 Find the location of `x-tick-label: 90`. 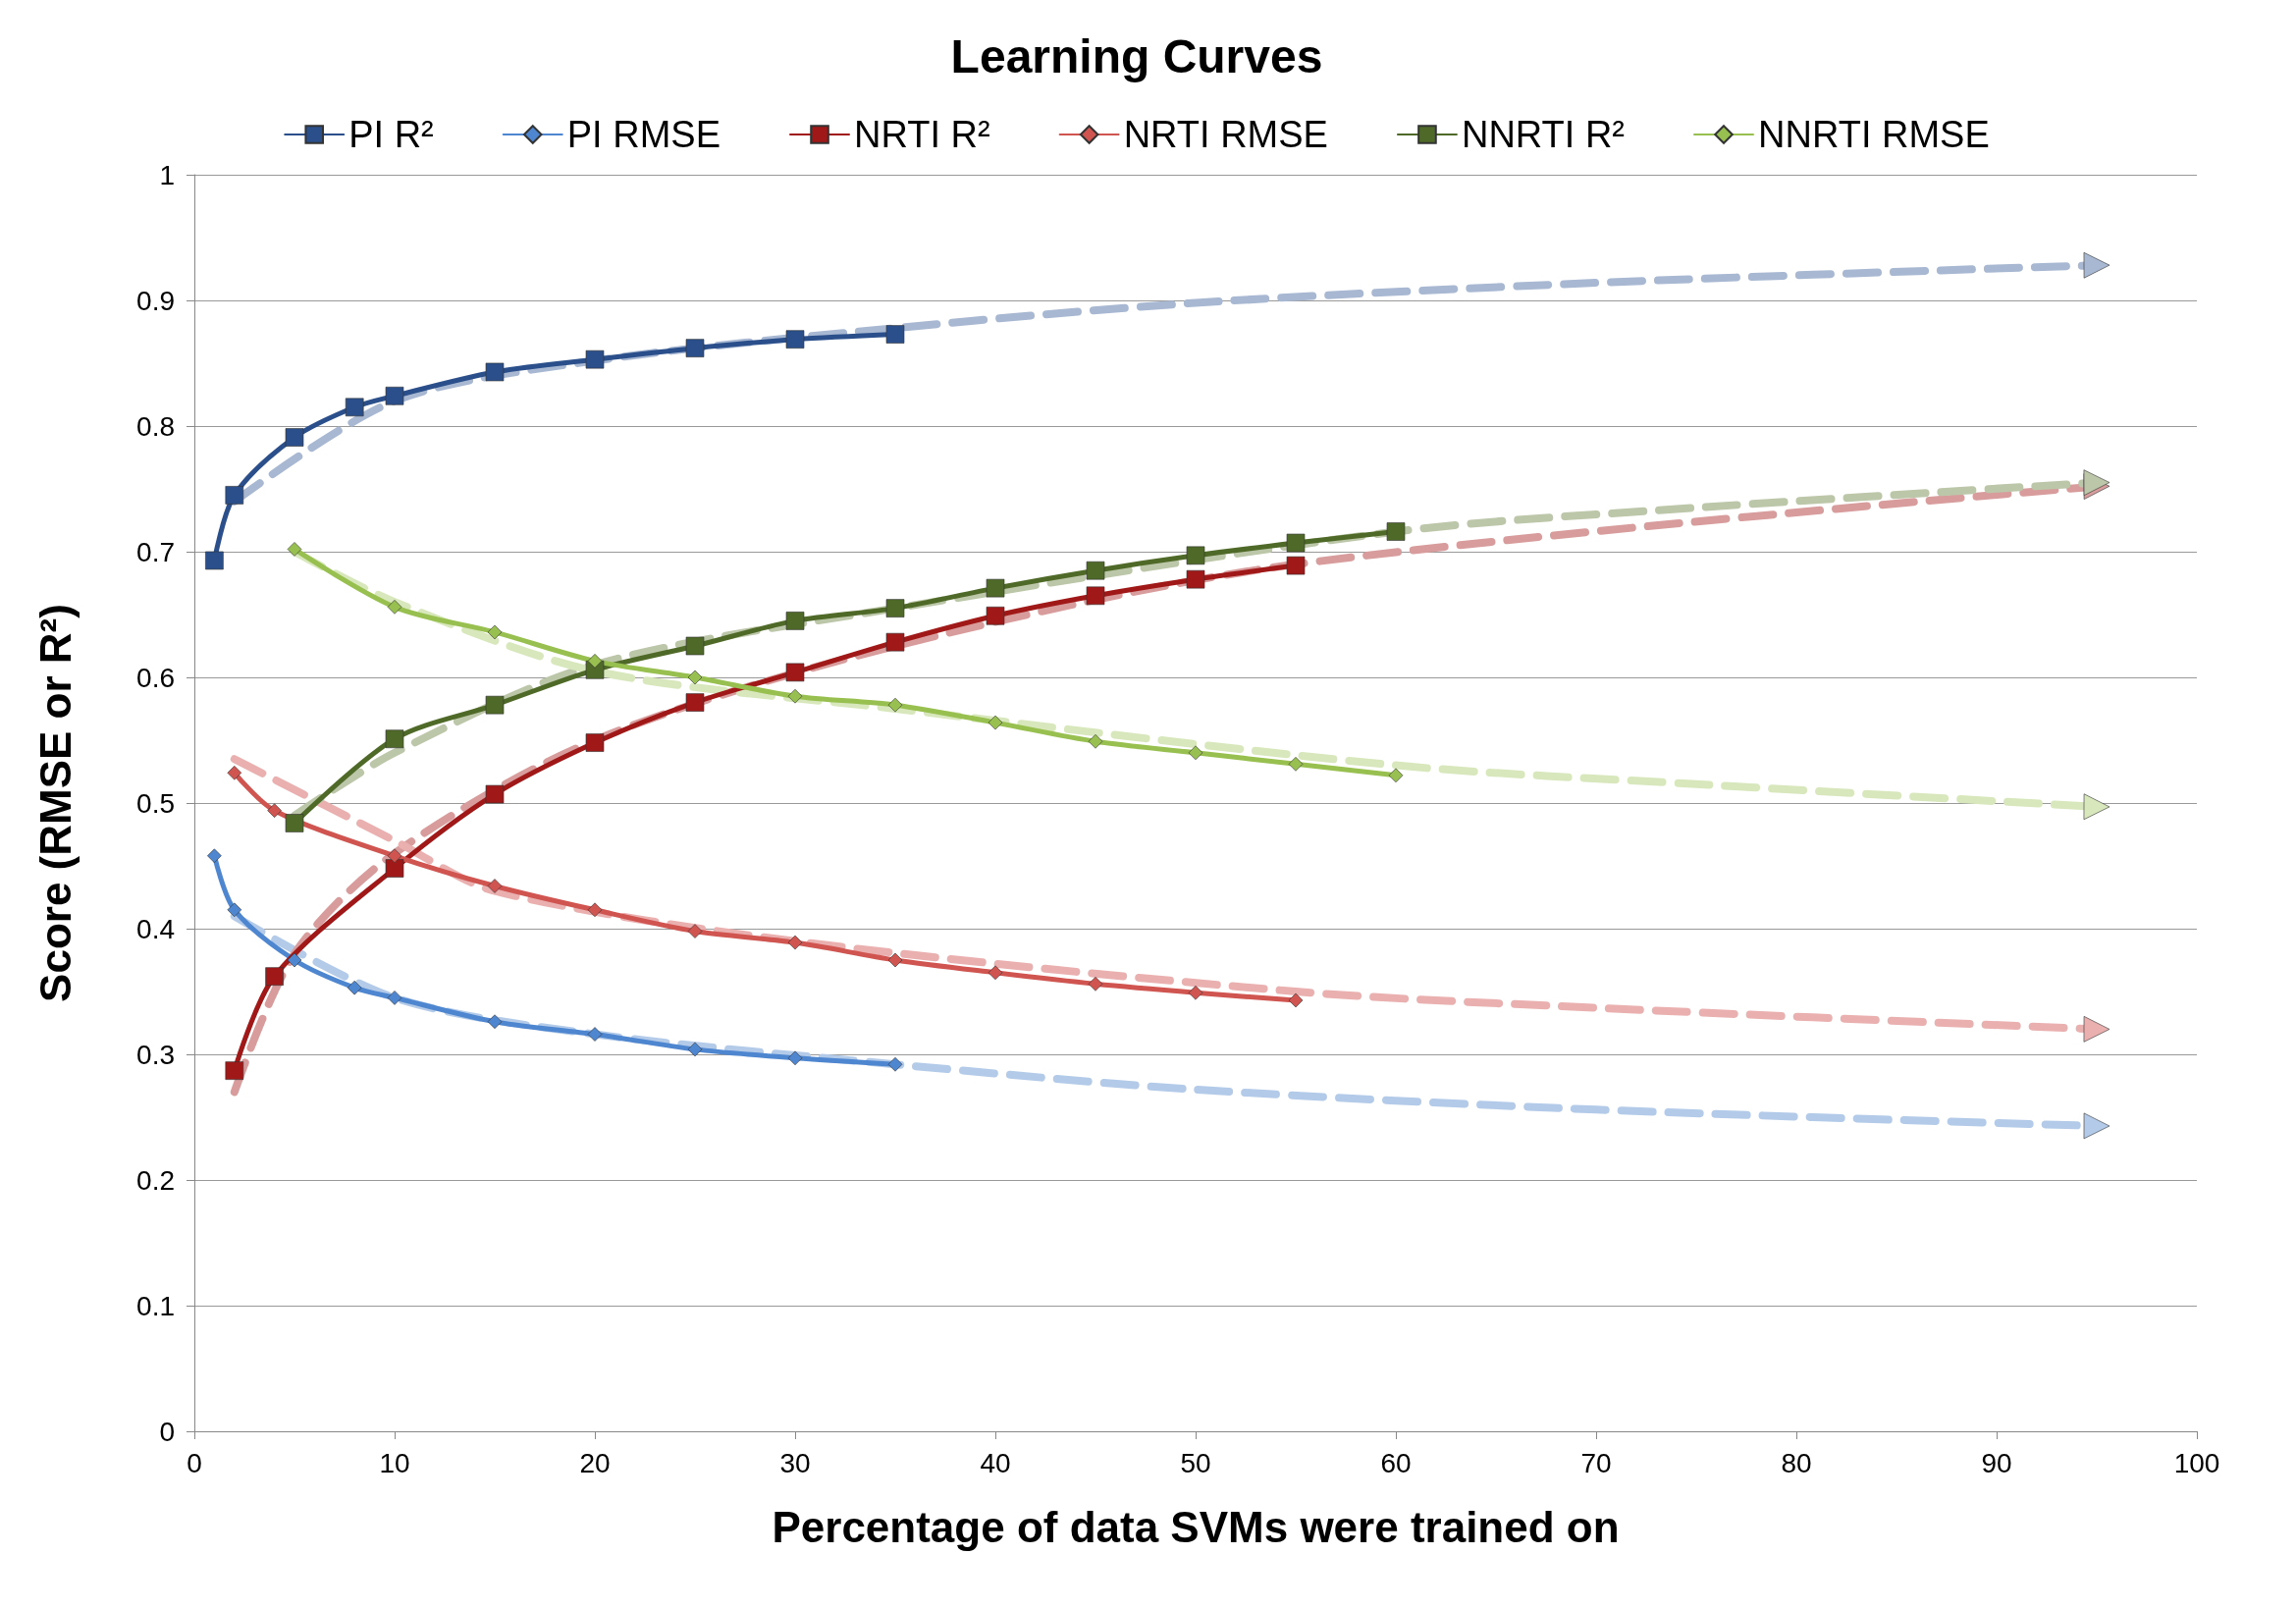

x-tick-label: 90 is located at coordinates (1996, 1463).